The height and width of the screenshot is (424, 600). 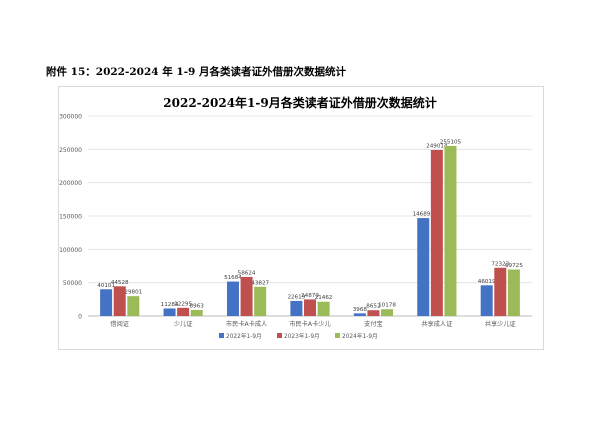 What do you see at coordinates (300, 103) in the screenshot?
I see `chart-title: 2022-2024年1-9月各类读者证外借册次数据统计` at bounding box center [300, 103].